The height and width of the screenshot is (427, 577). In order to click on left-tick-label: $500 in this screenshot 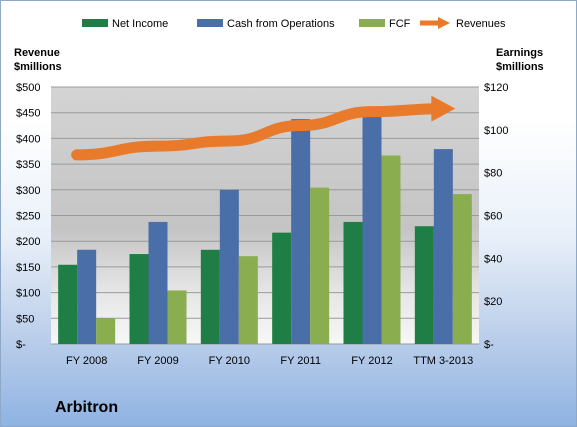, I will do `click(28, 88)`.